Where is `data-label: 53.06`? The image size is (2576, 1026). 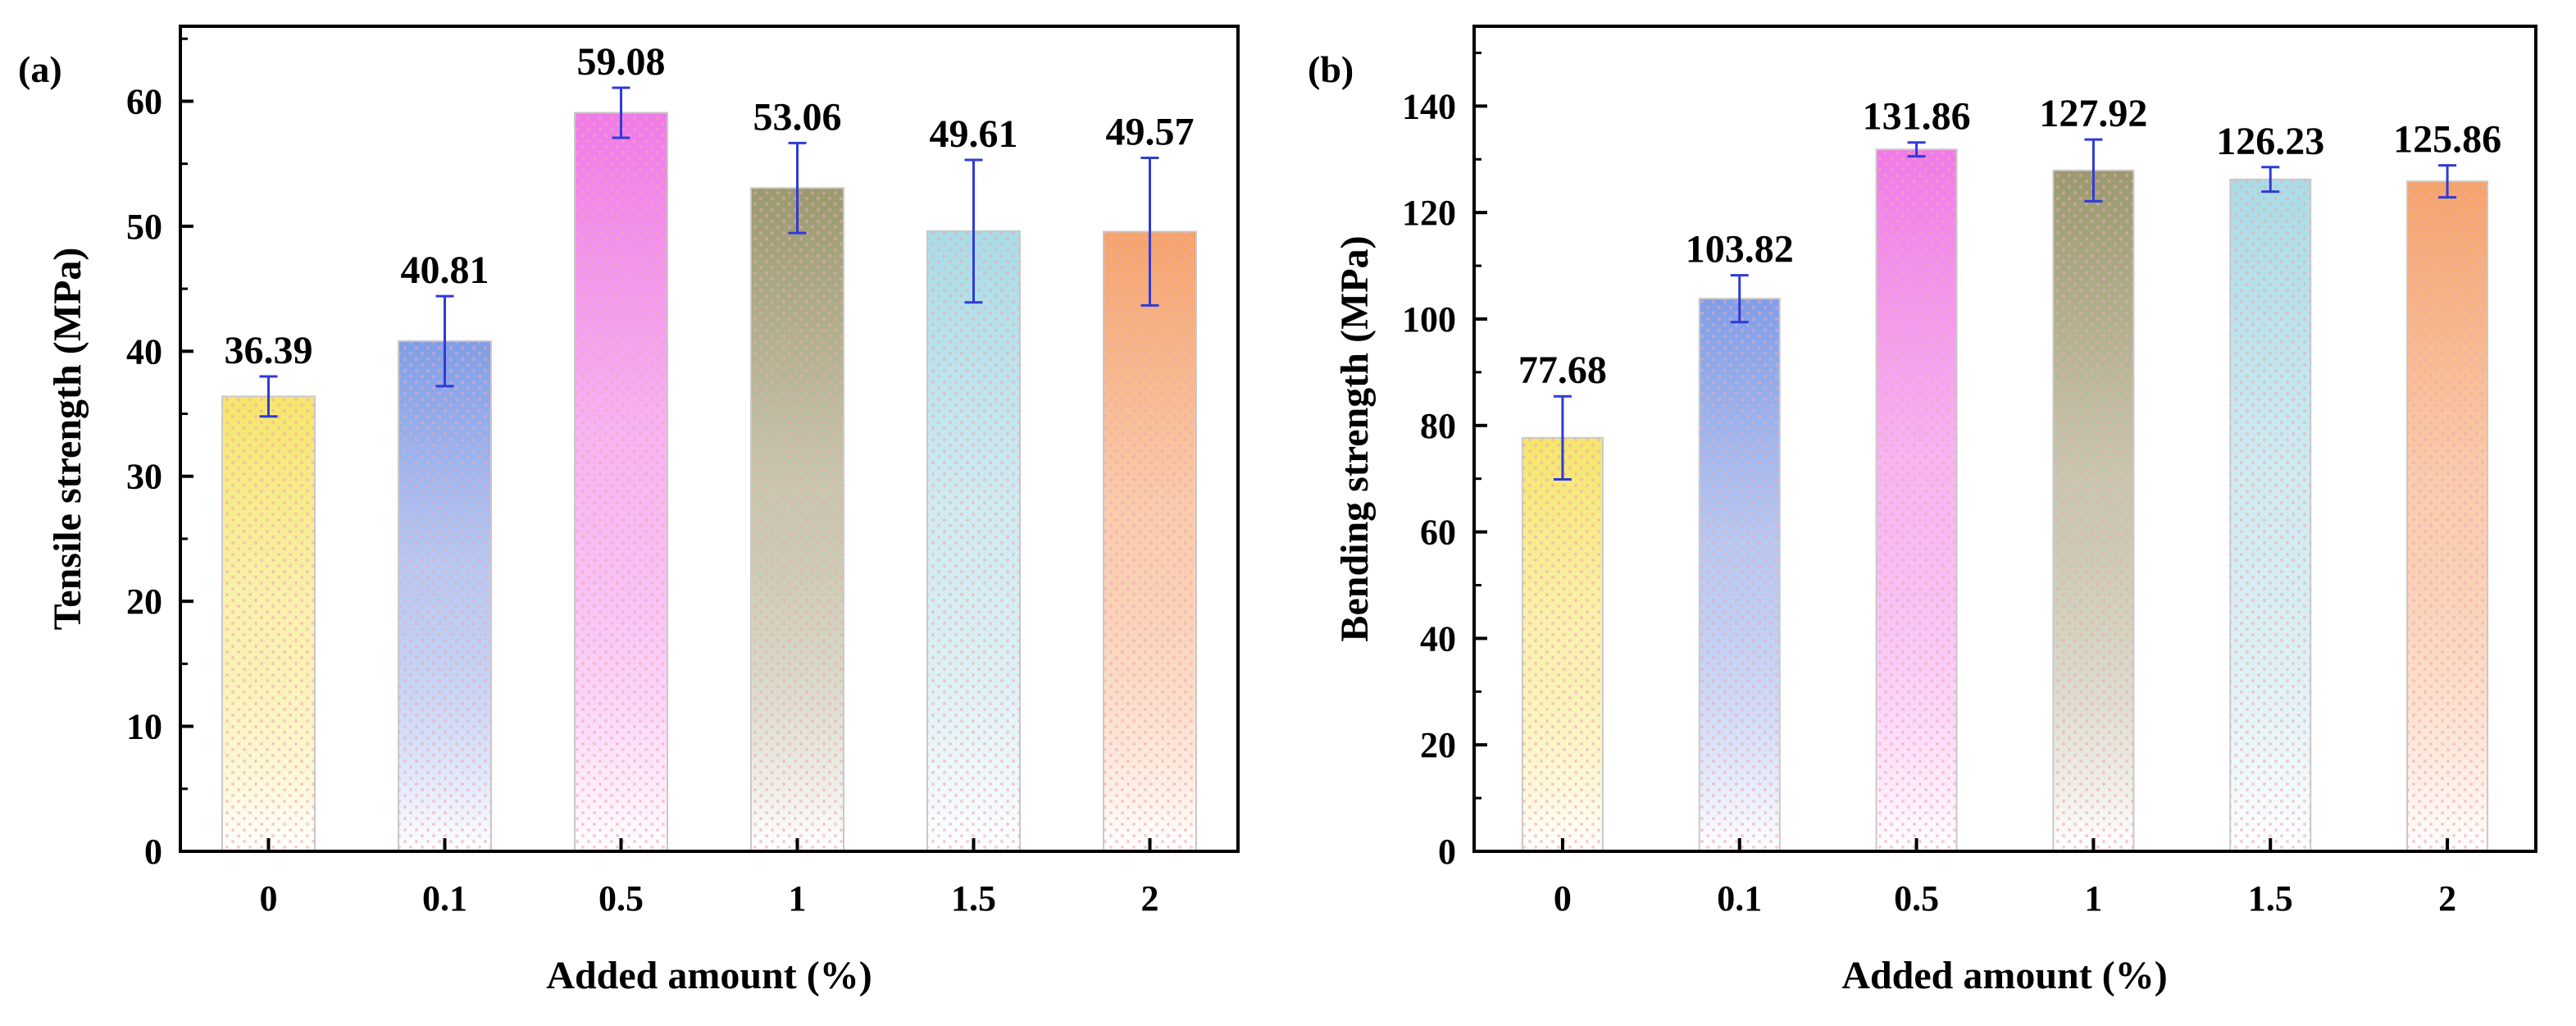
data-label: 53.06 is located at coordinates (797, 117).